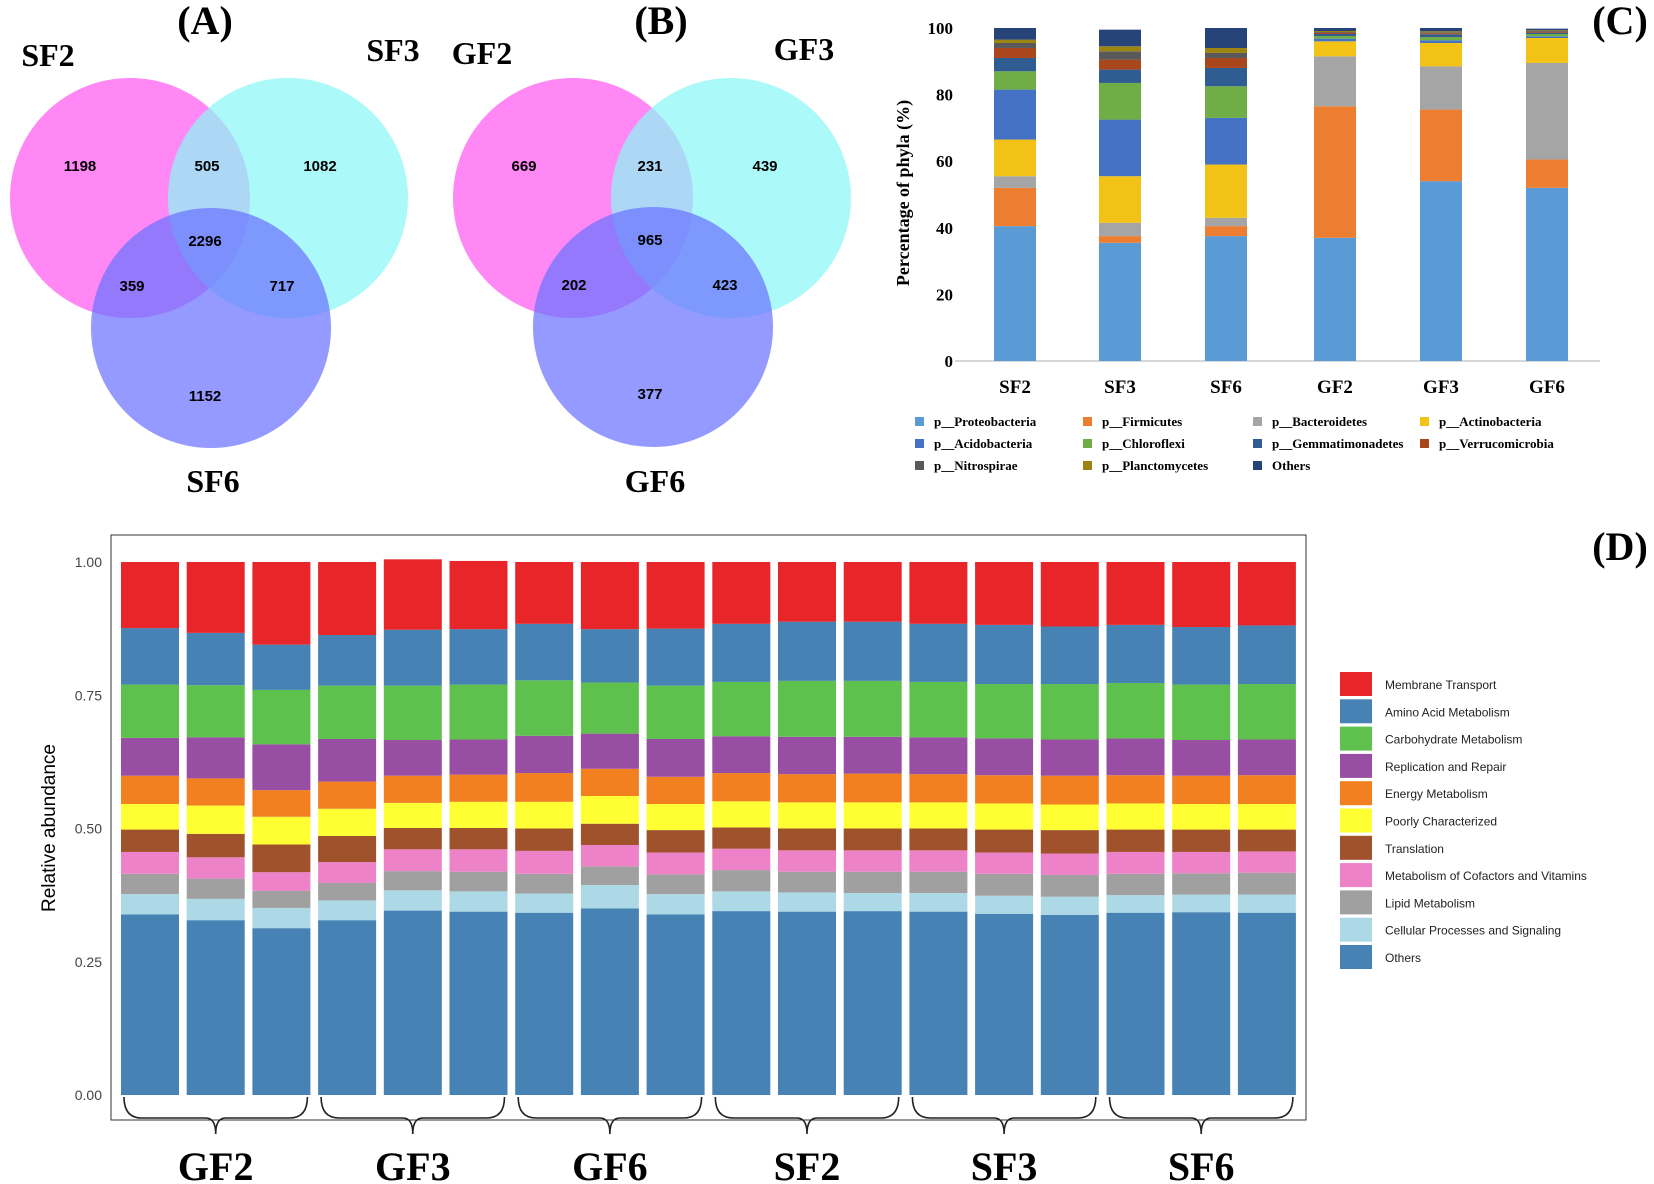  What do you see at coordinates (544, 754) in the screenshot?
I see `function-bar-7-replication-and-repair` at bounding box center [544, 754].